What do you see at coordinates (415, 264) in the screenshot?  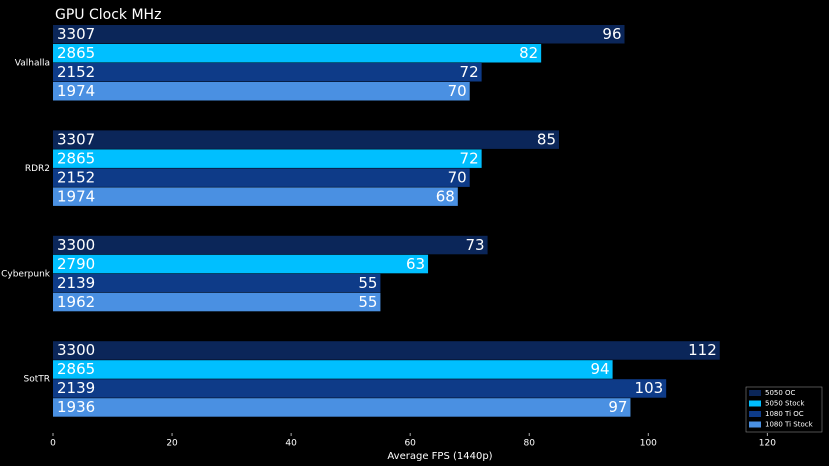 I see `value-label: 63` at bounding box center [415, 264].